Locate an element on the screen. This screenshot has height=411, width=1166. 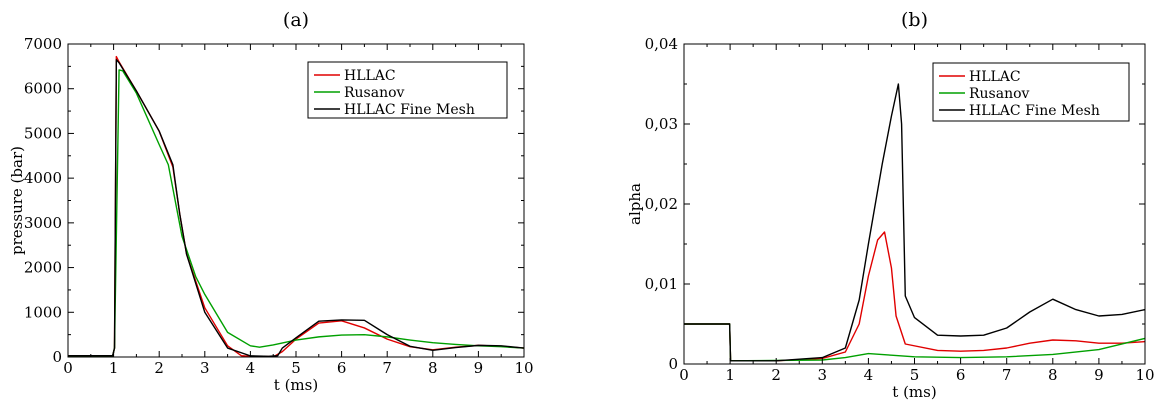
series-line-hllac is located at coordinates (914, 296).